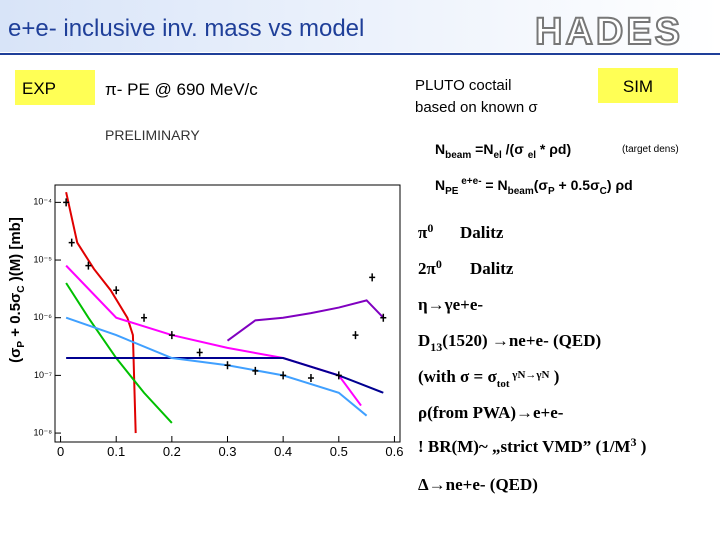  I want to click on t: tot, so click(503, 384).